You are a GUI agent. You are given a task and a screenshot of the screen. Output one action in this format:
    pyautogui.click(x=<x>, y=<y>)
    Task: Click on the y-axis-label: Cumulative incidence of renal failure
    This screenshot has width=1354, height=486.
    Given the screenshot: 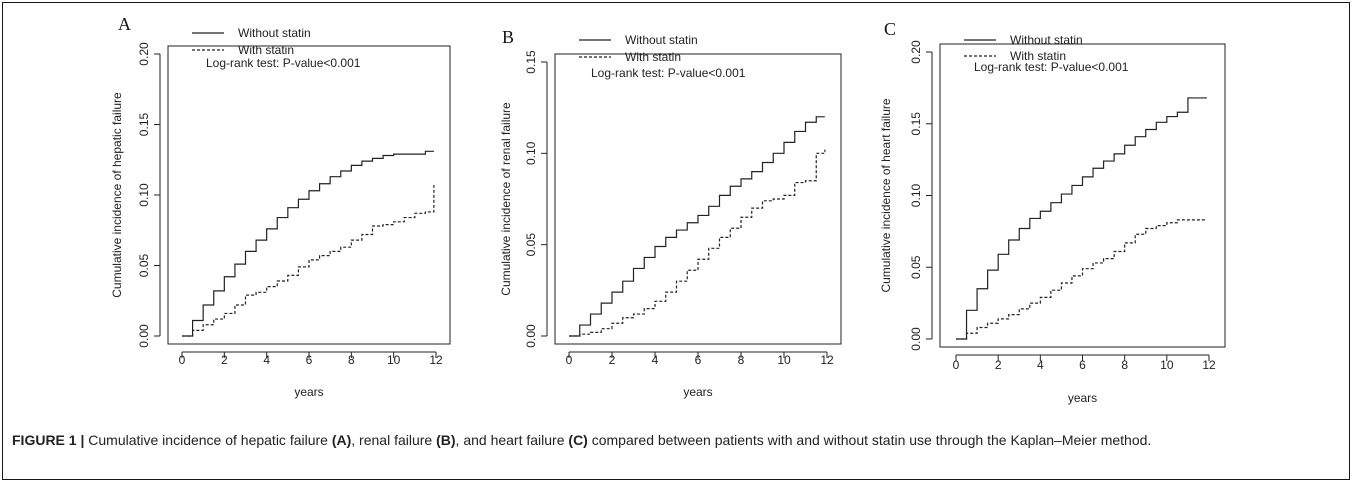 What is the action you would take?
    pyautogui.click(x=506, y=199)
    